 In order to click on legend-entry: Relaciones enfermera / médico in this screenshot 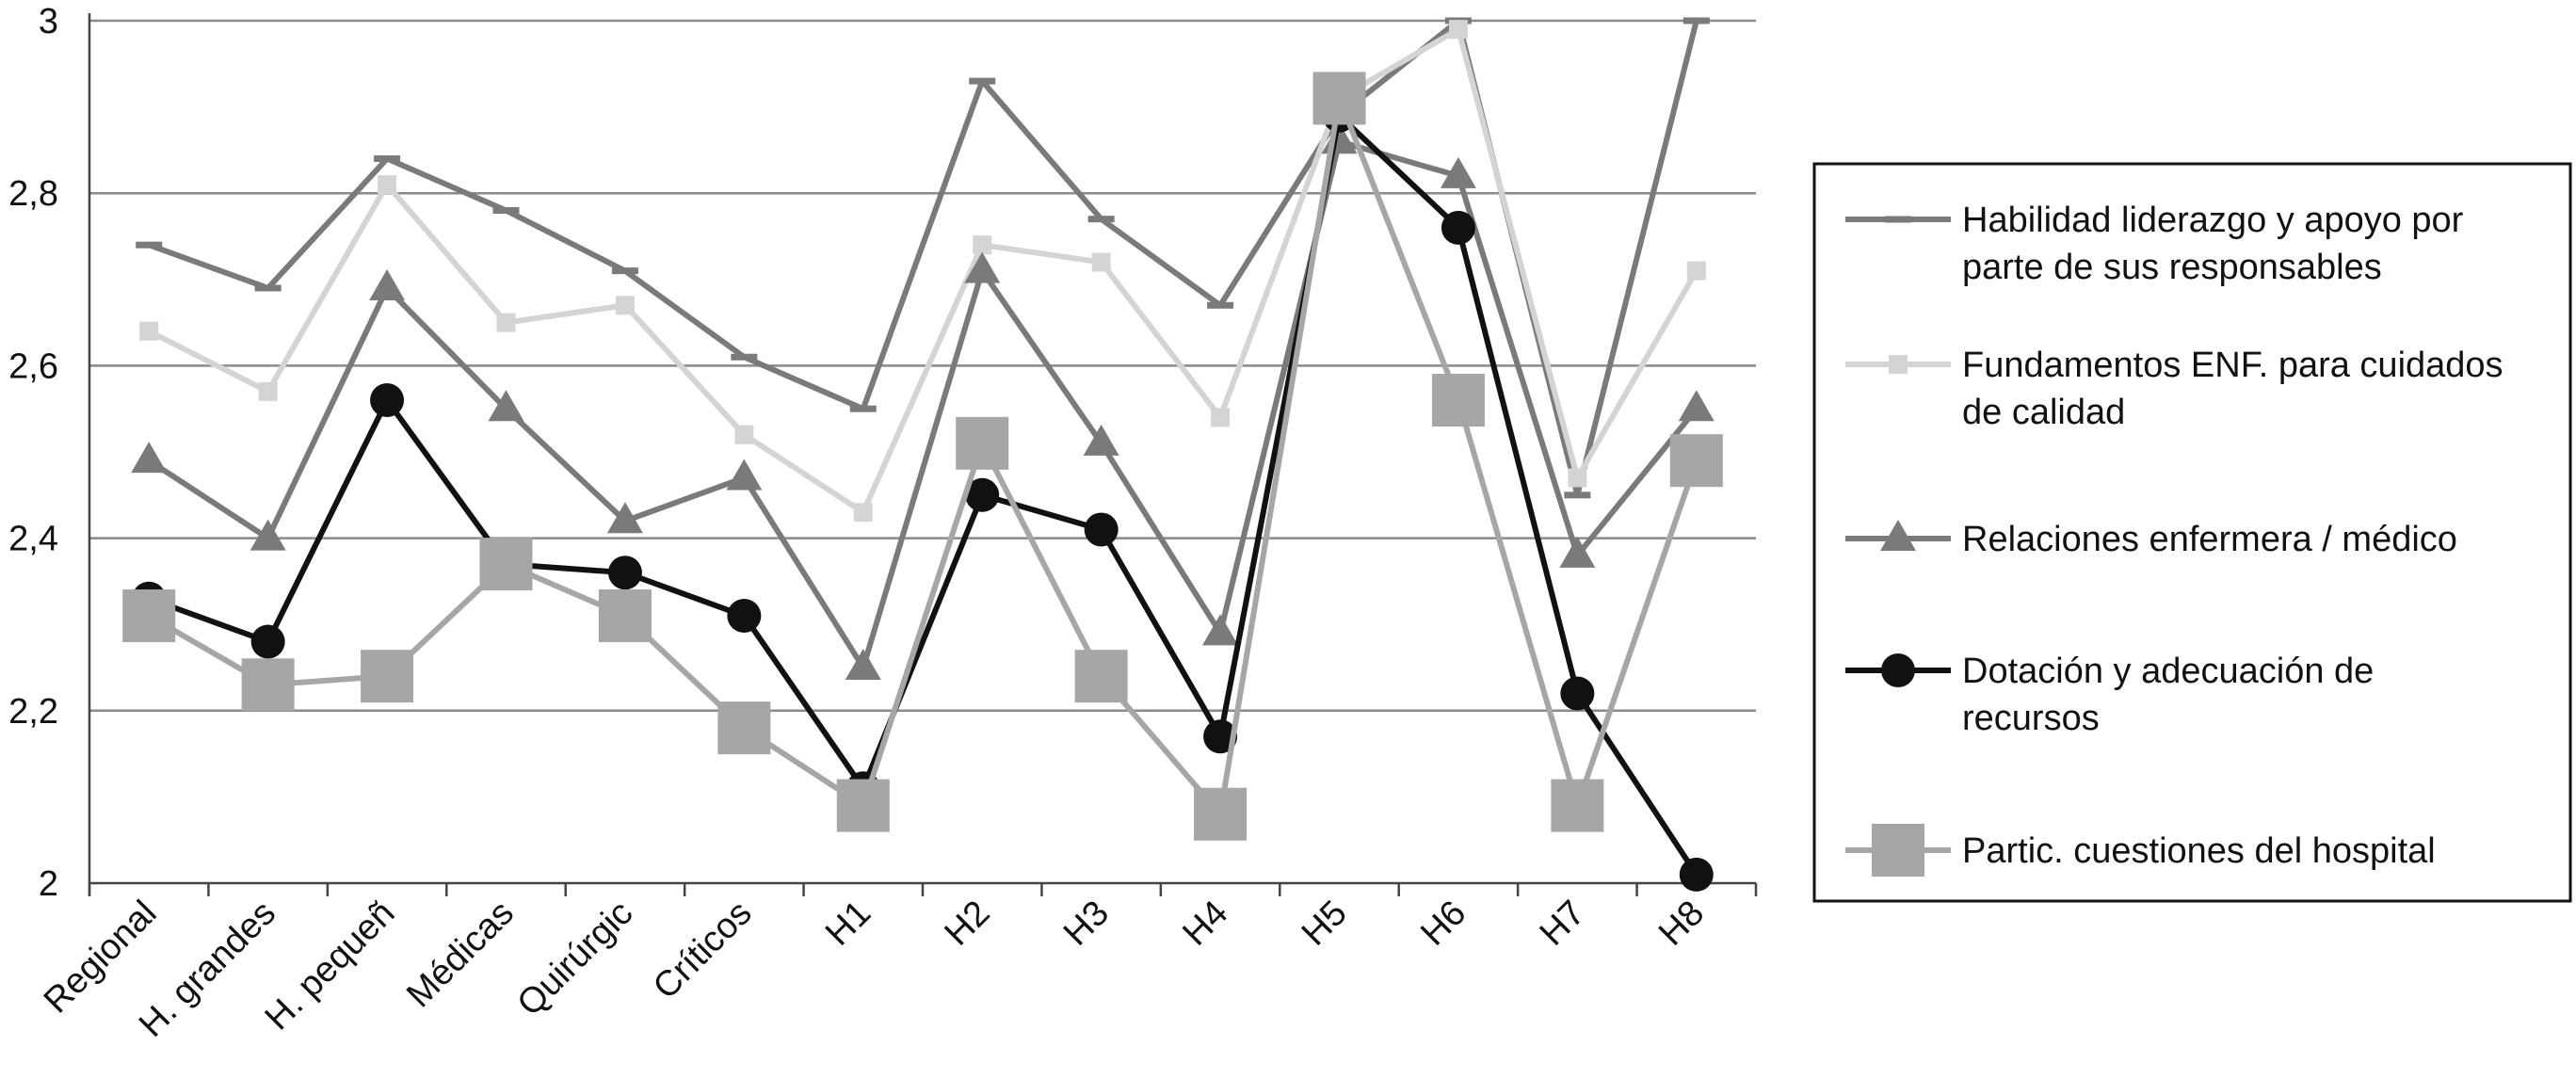, I will do `click(2151, 539)`.